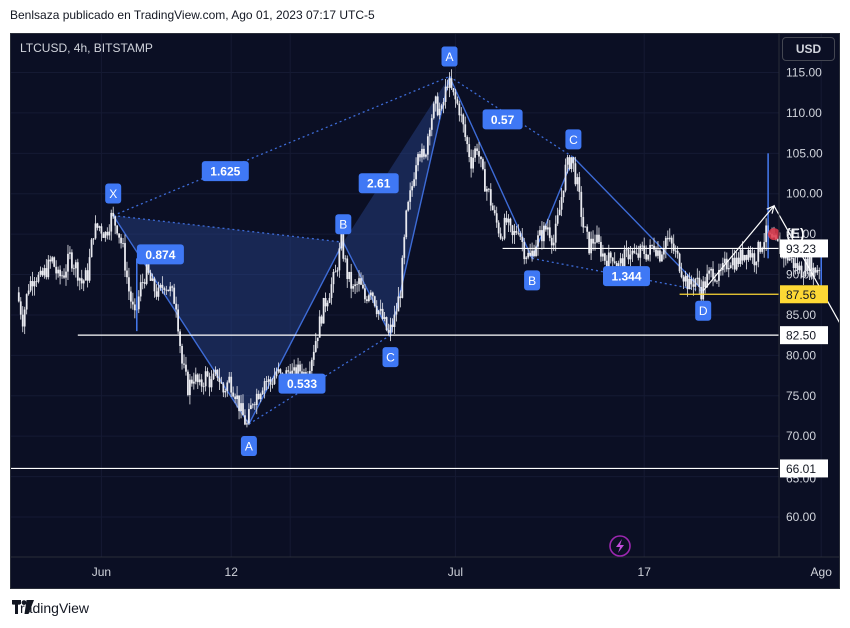  I want to click on pattern-point-x: X, so click(113, 194).